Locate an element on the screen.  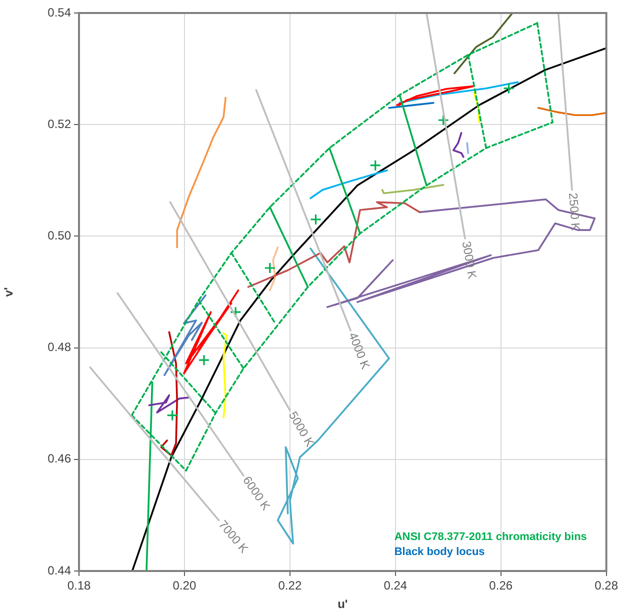
y-tick-label: 0.48 is located at coordinates (60, 347).